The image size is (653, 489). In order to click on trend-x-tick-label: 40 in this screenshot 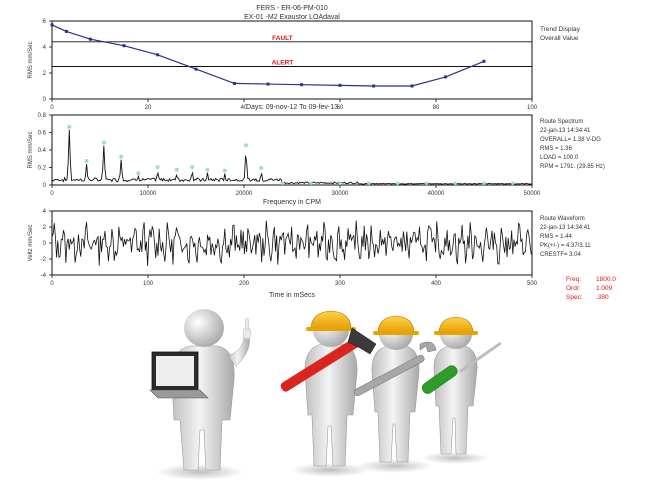, I will do `click(244, 108)`.